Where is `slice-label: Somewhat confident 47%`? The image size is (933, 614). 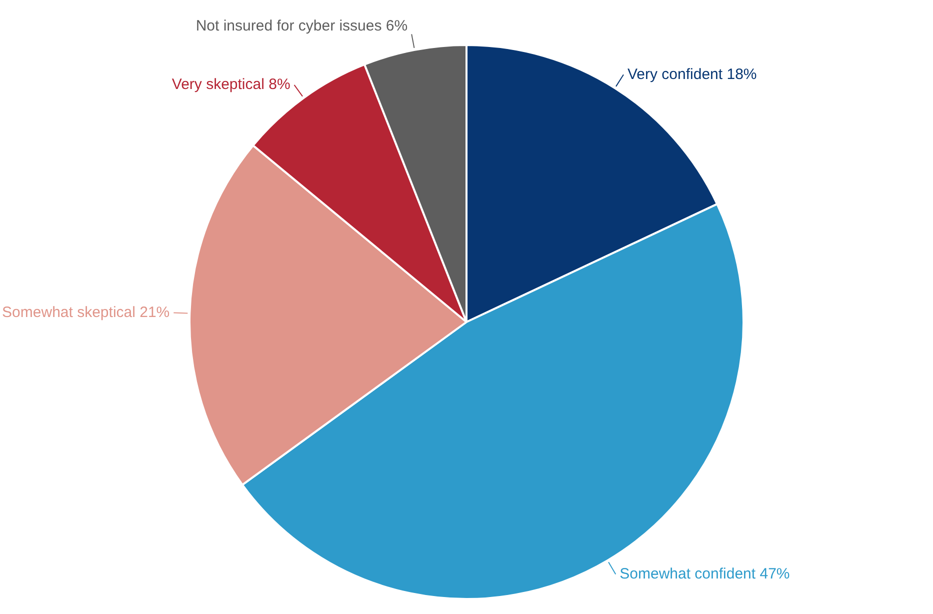
slice-label: Somewhat confident 47% is located at coordinates (705, 573).